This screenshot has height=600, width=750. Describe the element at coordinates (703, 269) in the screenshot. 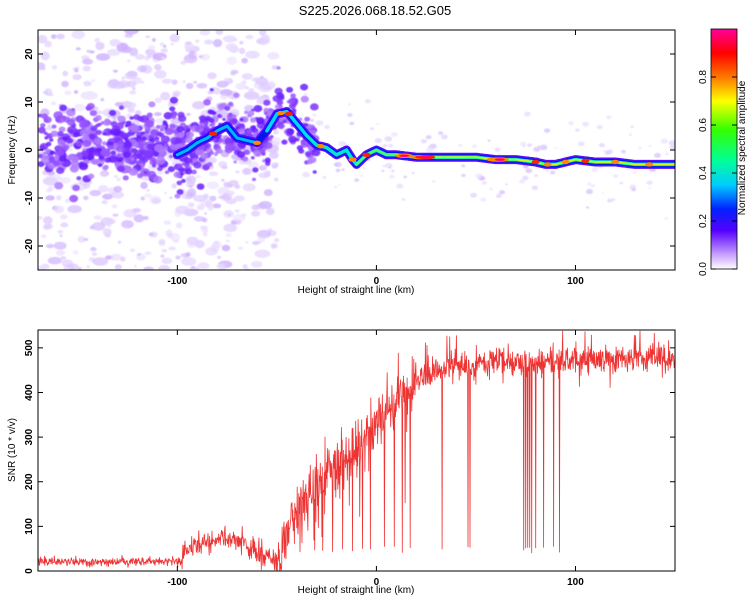

I see `colorbar-tick-label: 0.0` at that location.